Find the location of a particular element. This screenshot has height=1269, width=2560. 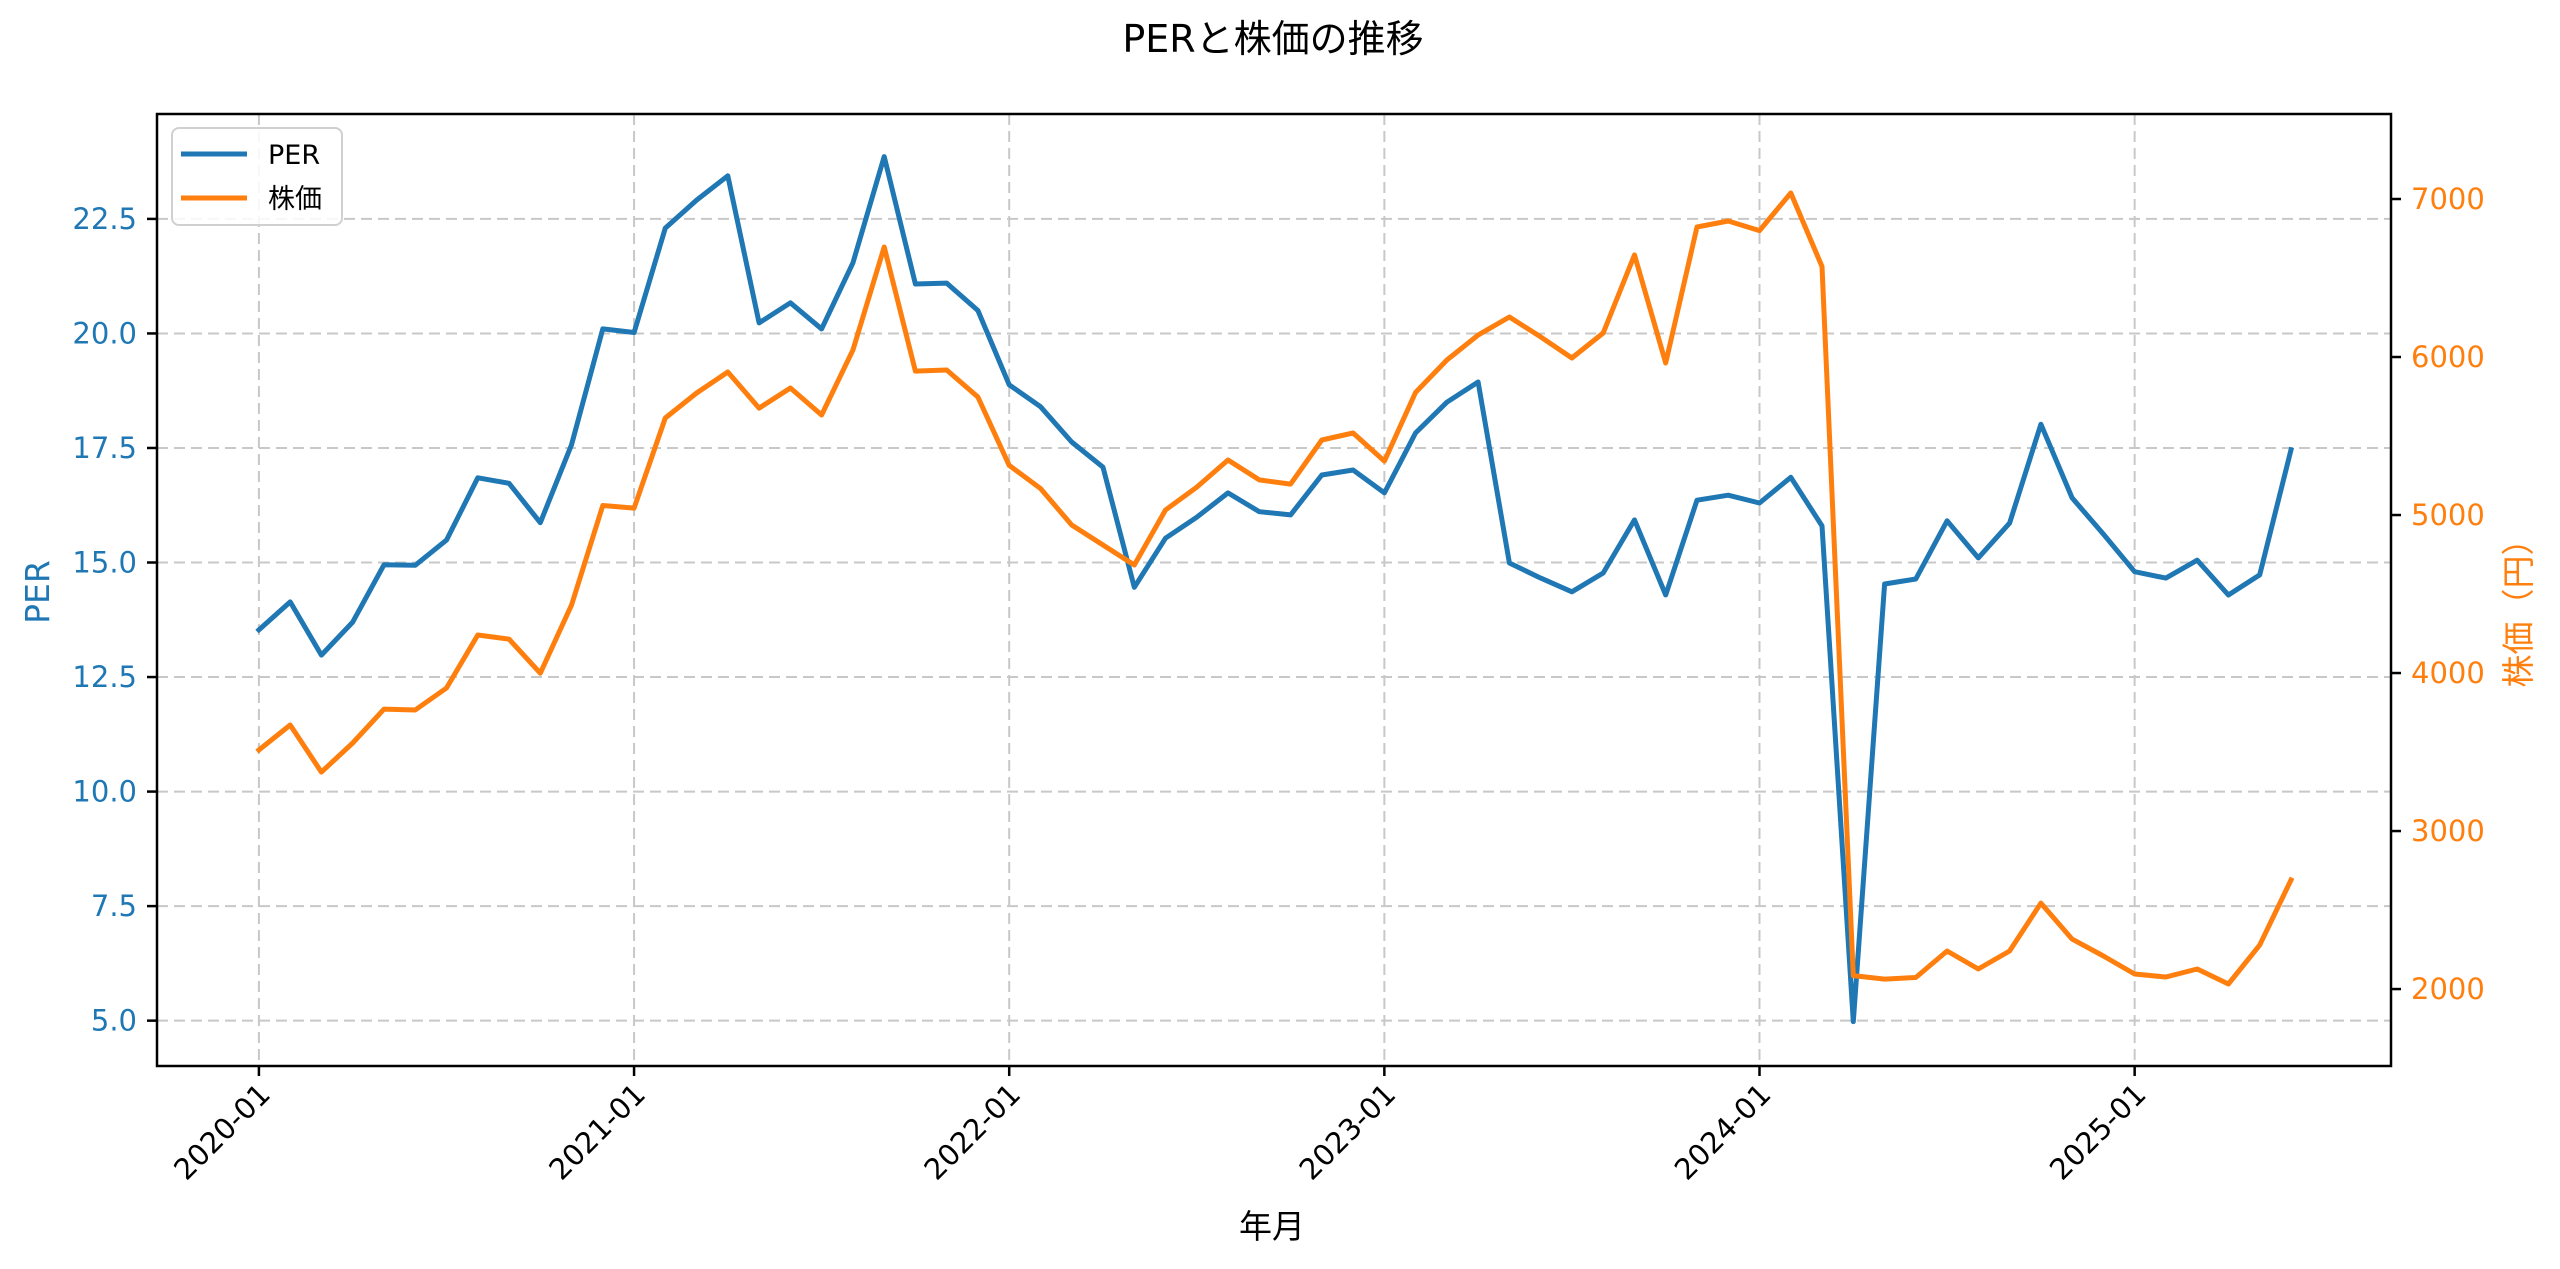

left-tick-label: 5.0 is located at coordinates (114, 1021).